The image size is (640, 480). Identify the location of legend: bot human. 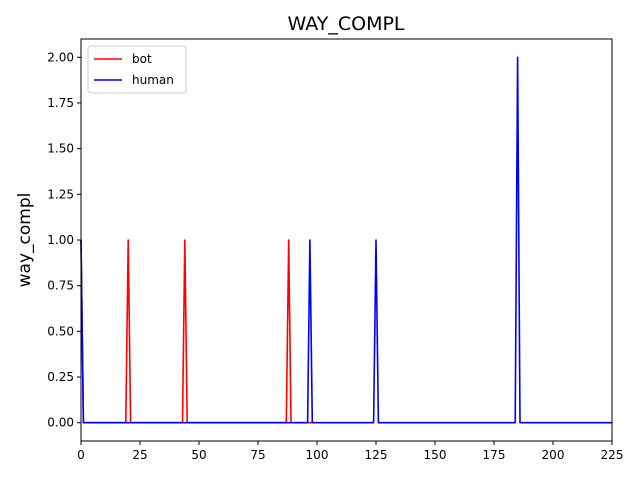
(137, 69).